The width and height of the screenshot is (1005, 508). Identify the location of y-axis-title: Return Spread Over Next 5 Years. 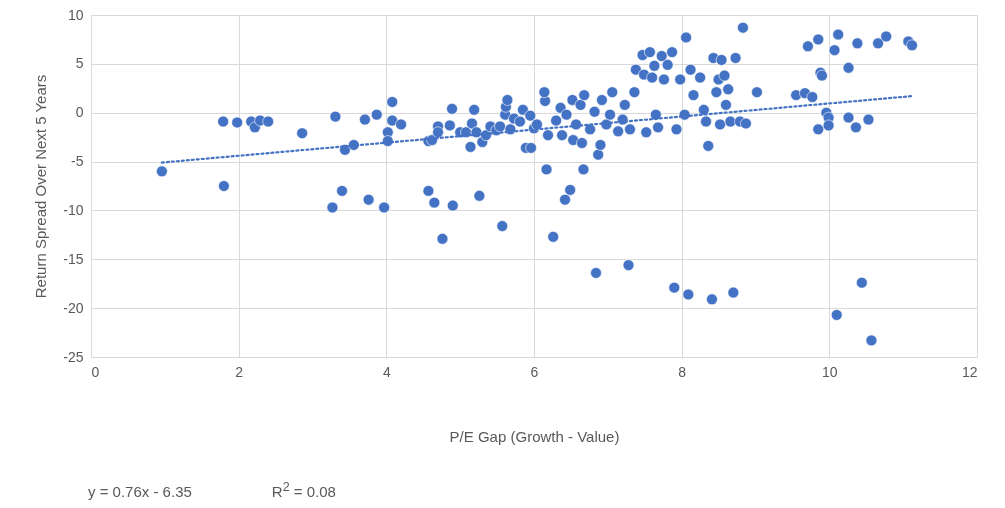
(41, 186).